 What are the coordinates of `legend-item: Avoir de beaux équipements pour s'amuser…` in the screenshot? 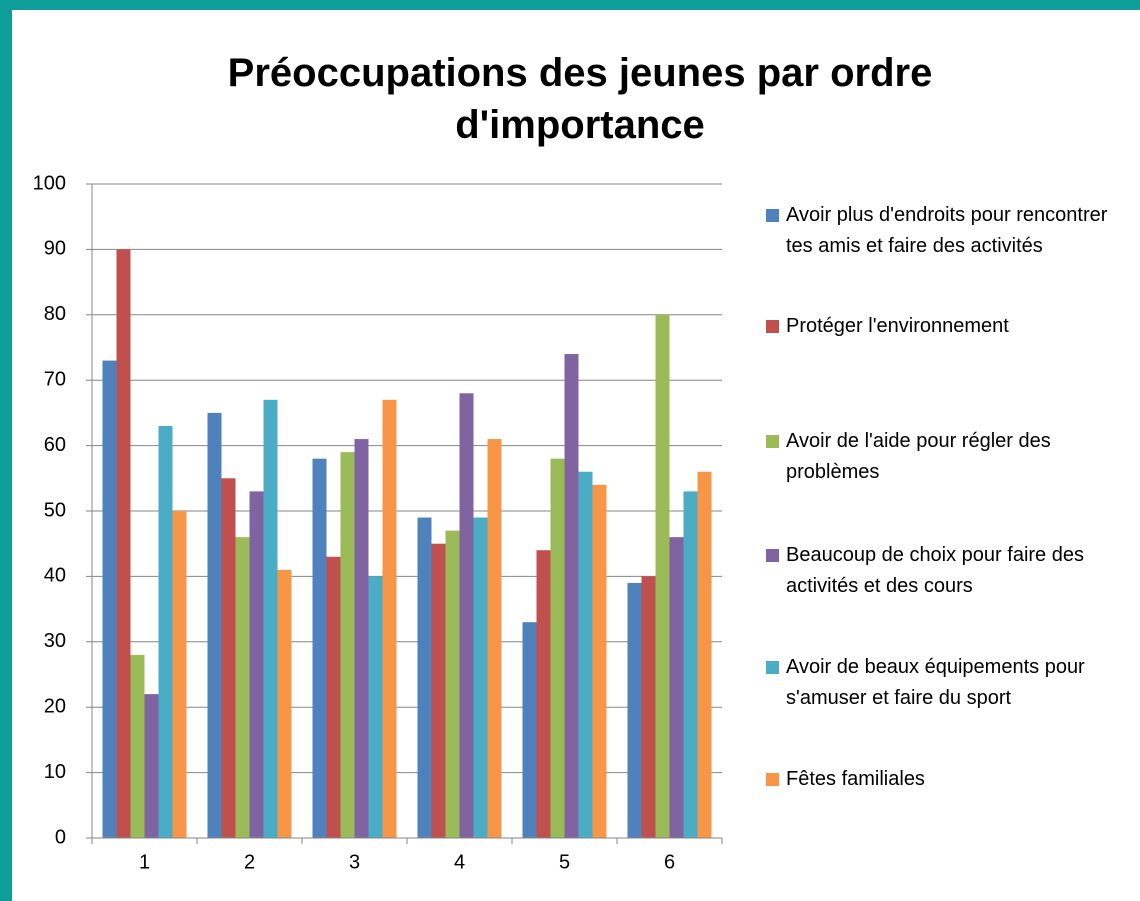 It's located at (946, 683).